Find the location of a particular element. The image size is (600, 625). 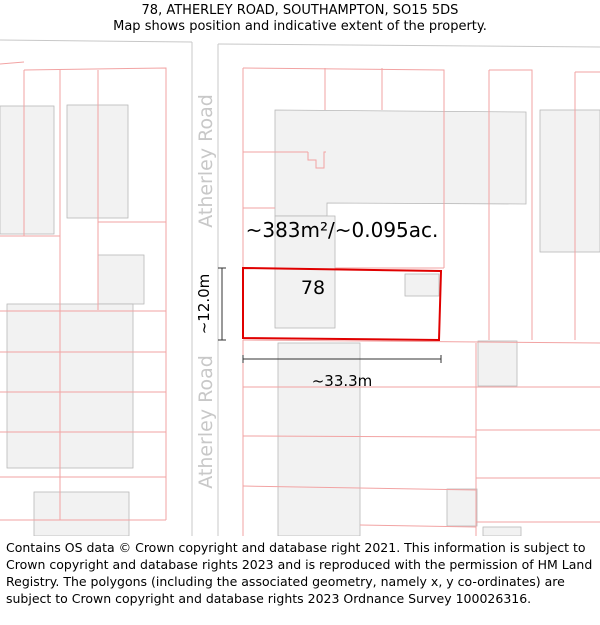

height-dimension-label: ~12.0m is located at coordinates (204, 304).